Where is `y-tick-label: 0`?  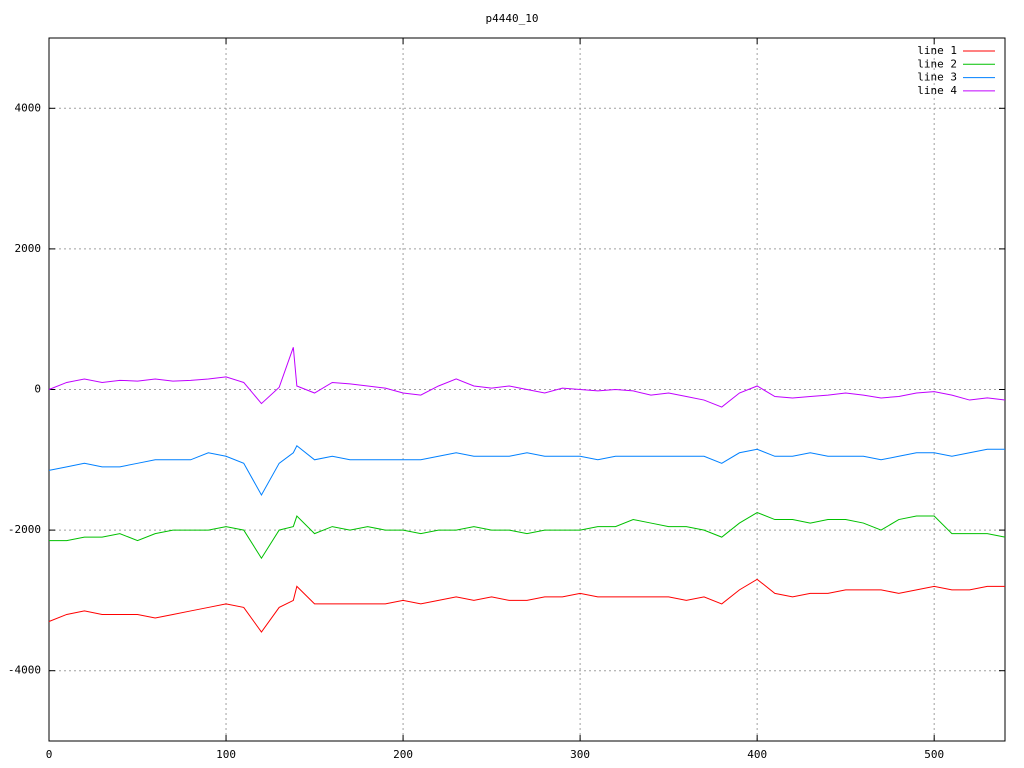 y-tick-label: 0 is located at coordinates (37, 389).